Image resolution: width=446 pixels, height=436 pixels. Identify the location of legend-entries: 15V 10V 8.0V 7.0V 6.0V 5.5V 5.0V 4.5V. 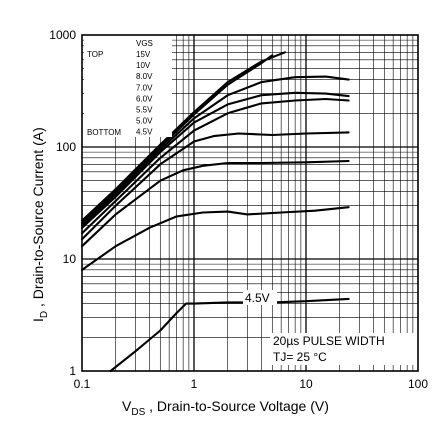
(144, 93).